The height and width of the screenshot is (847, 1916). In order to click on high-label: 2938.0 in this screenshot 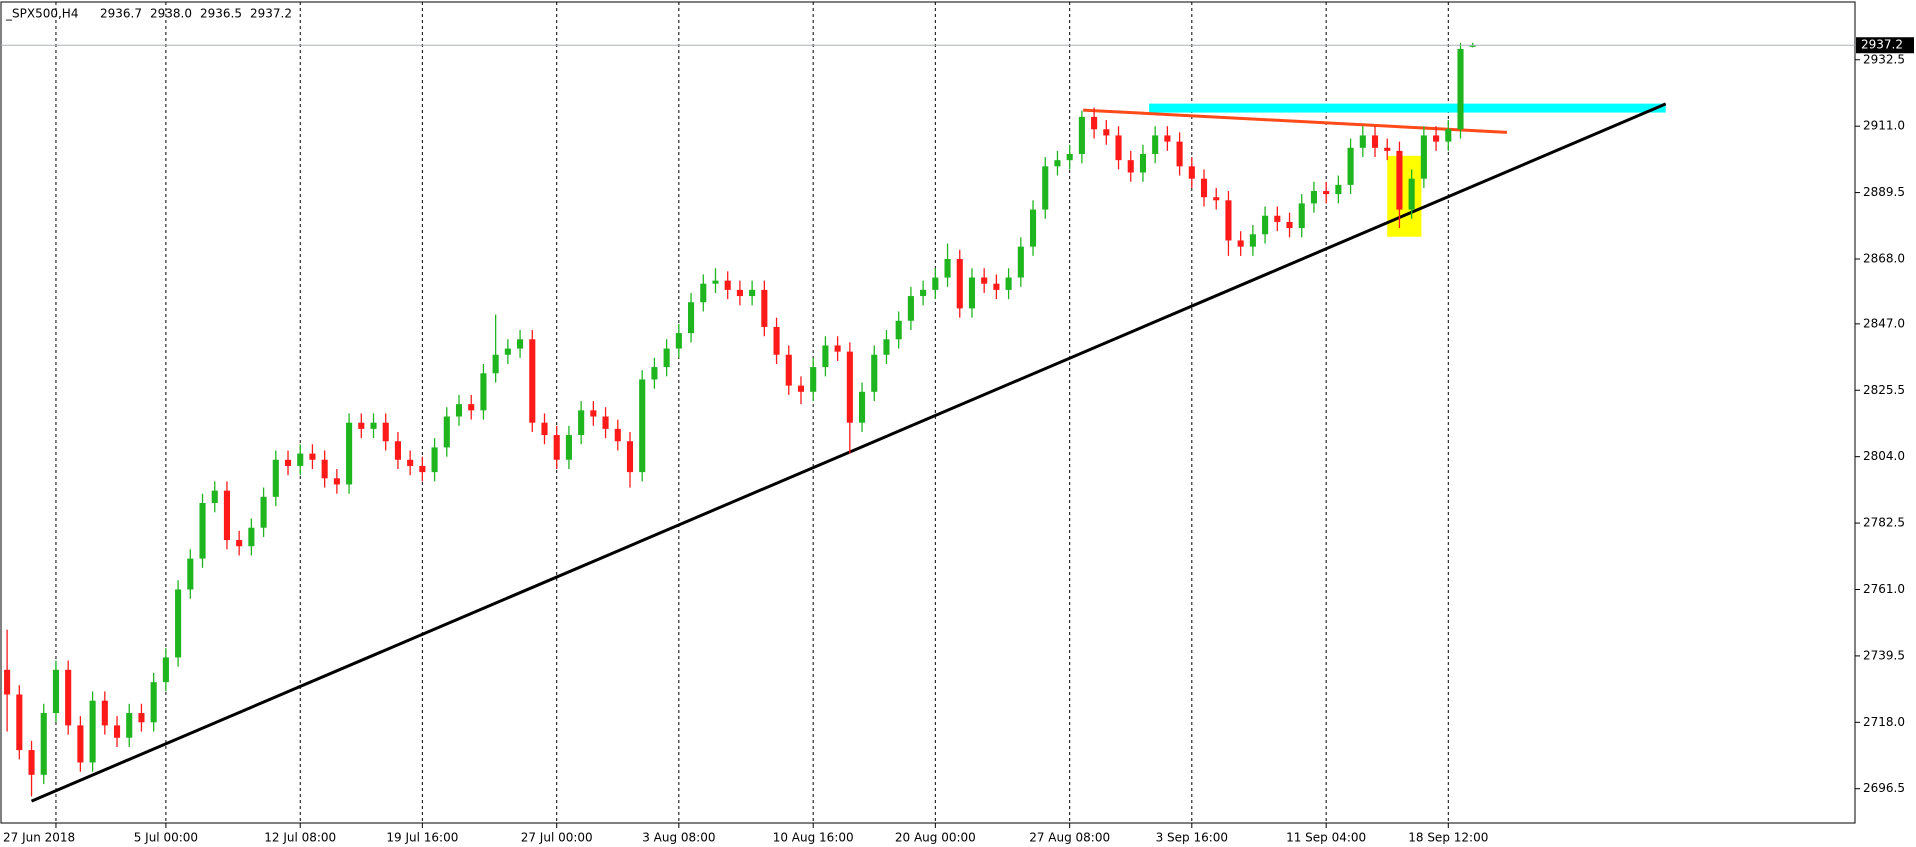, I will do `click(171, 14)`.